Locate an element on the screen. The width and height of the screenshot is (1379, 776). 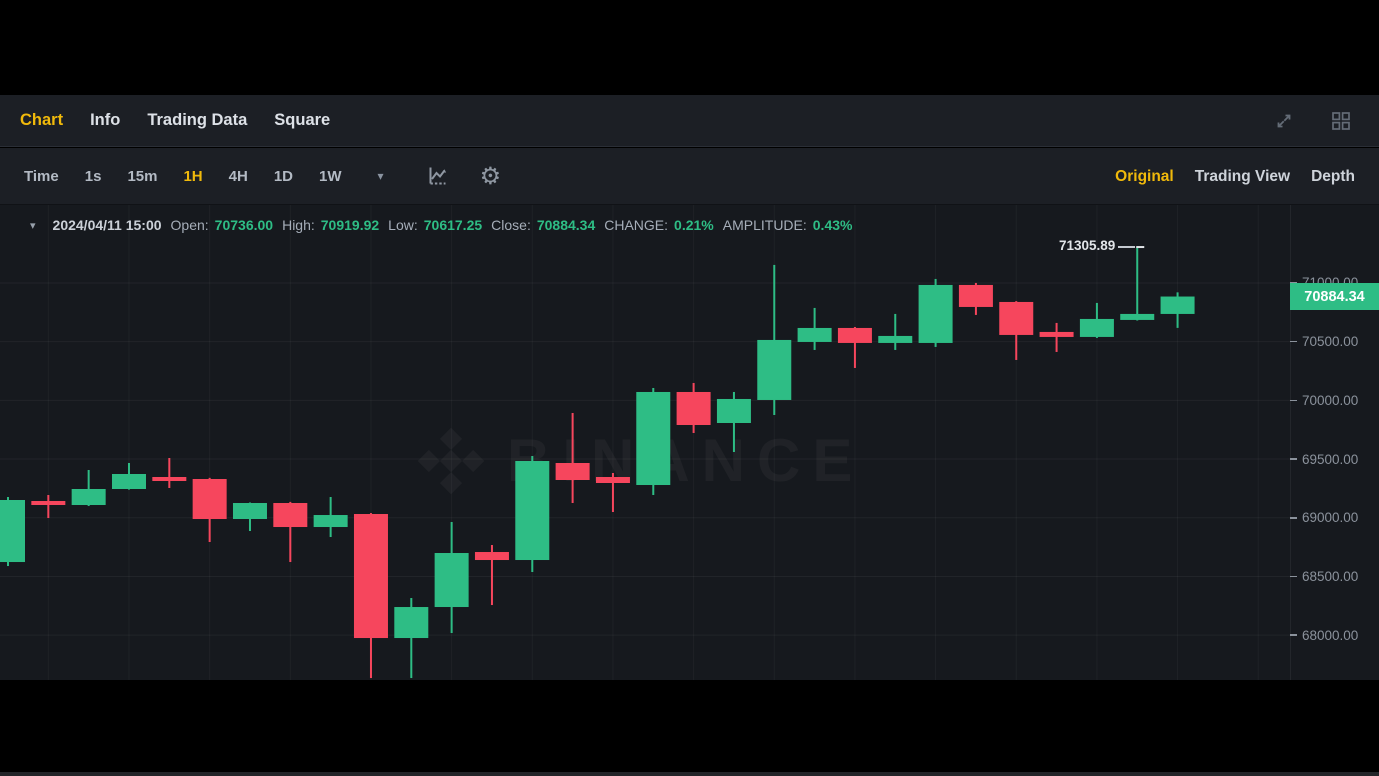
ohlc-timestamp: 2024/04/11 15:00 is located at coordinates (107, 225).